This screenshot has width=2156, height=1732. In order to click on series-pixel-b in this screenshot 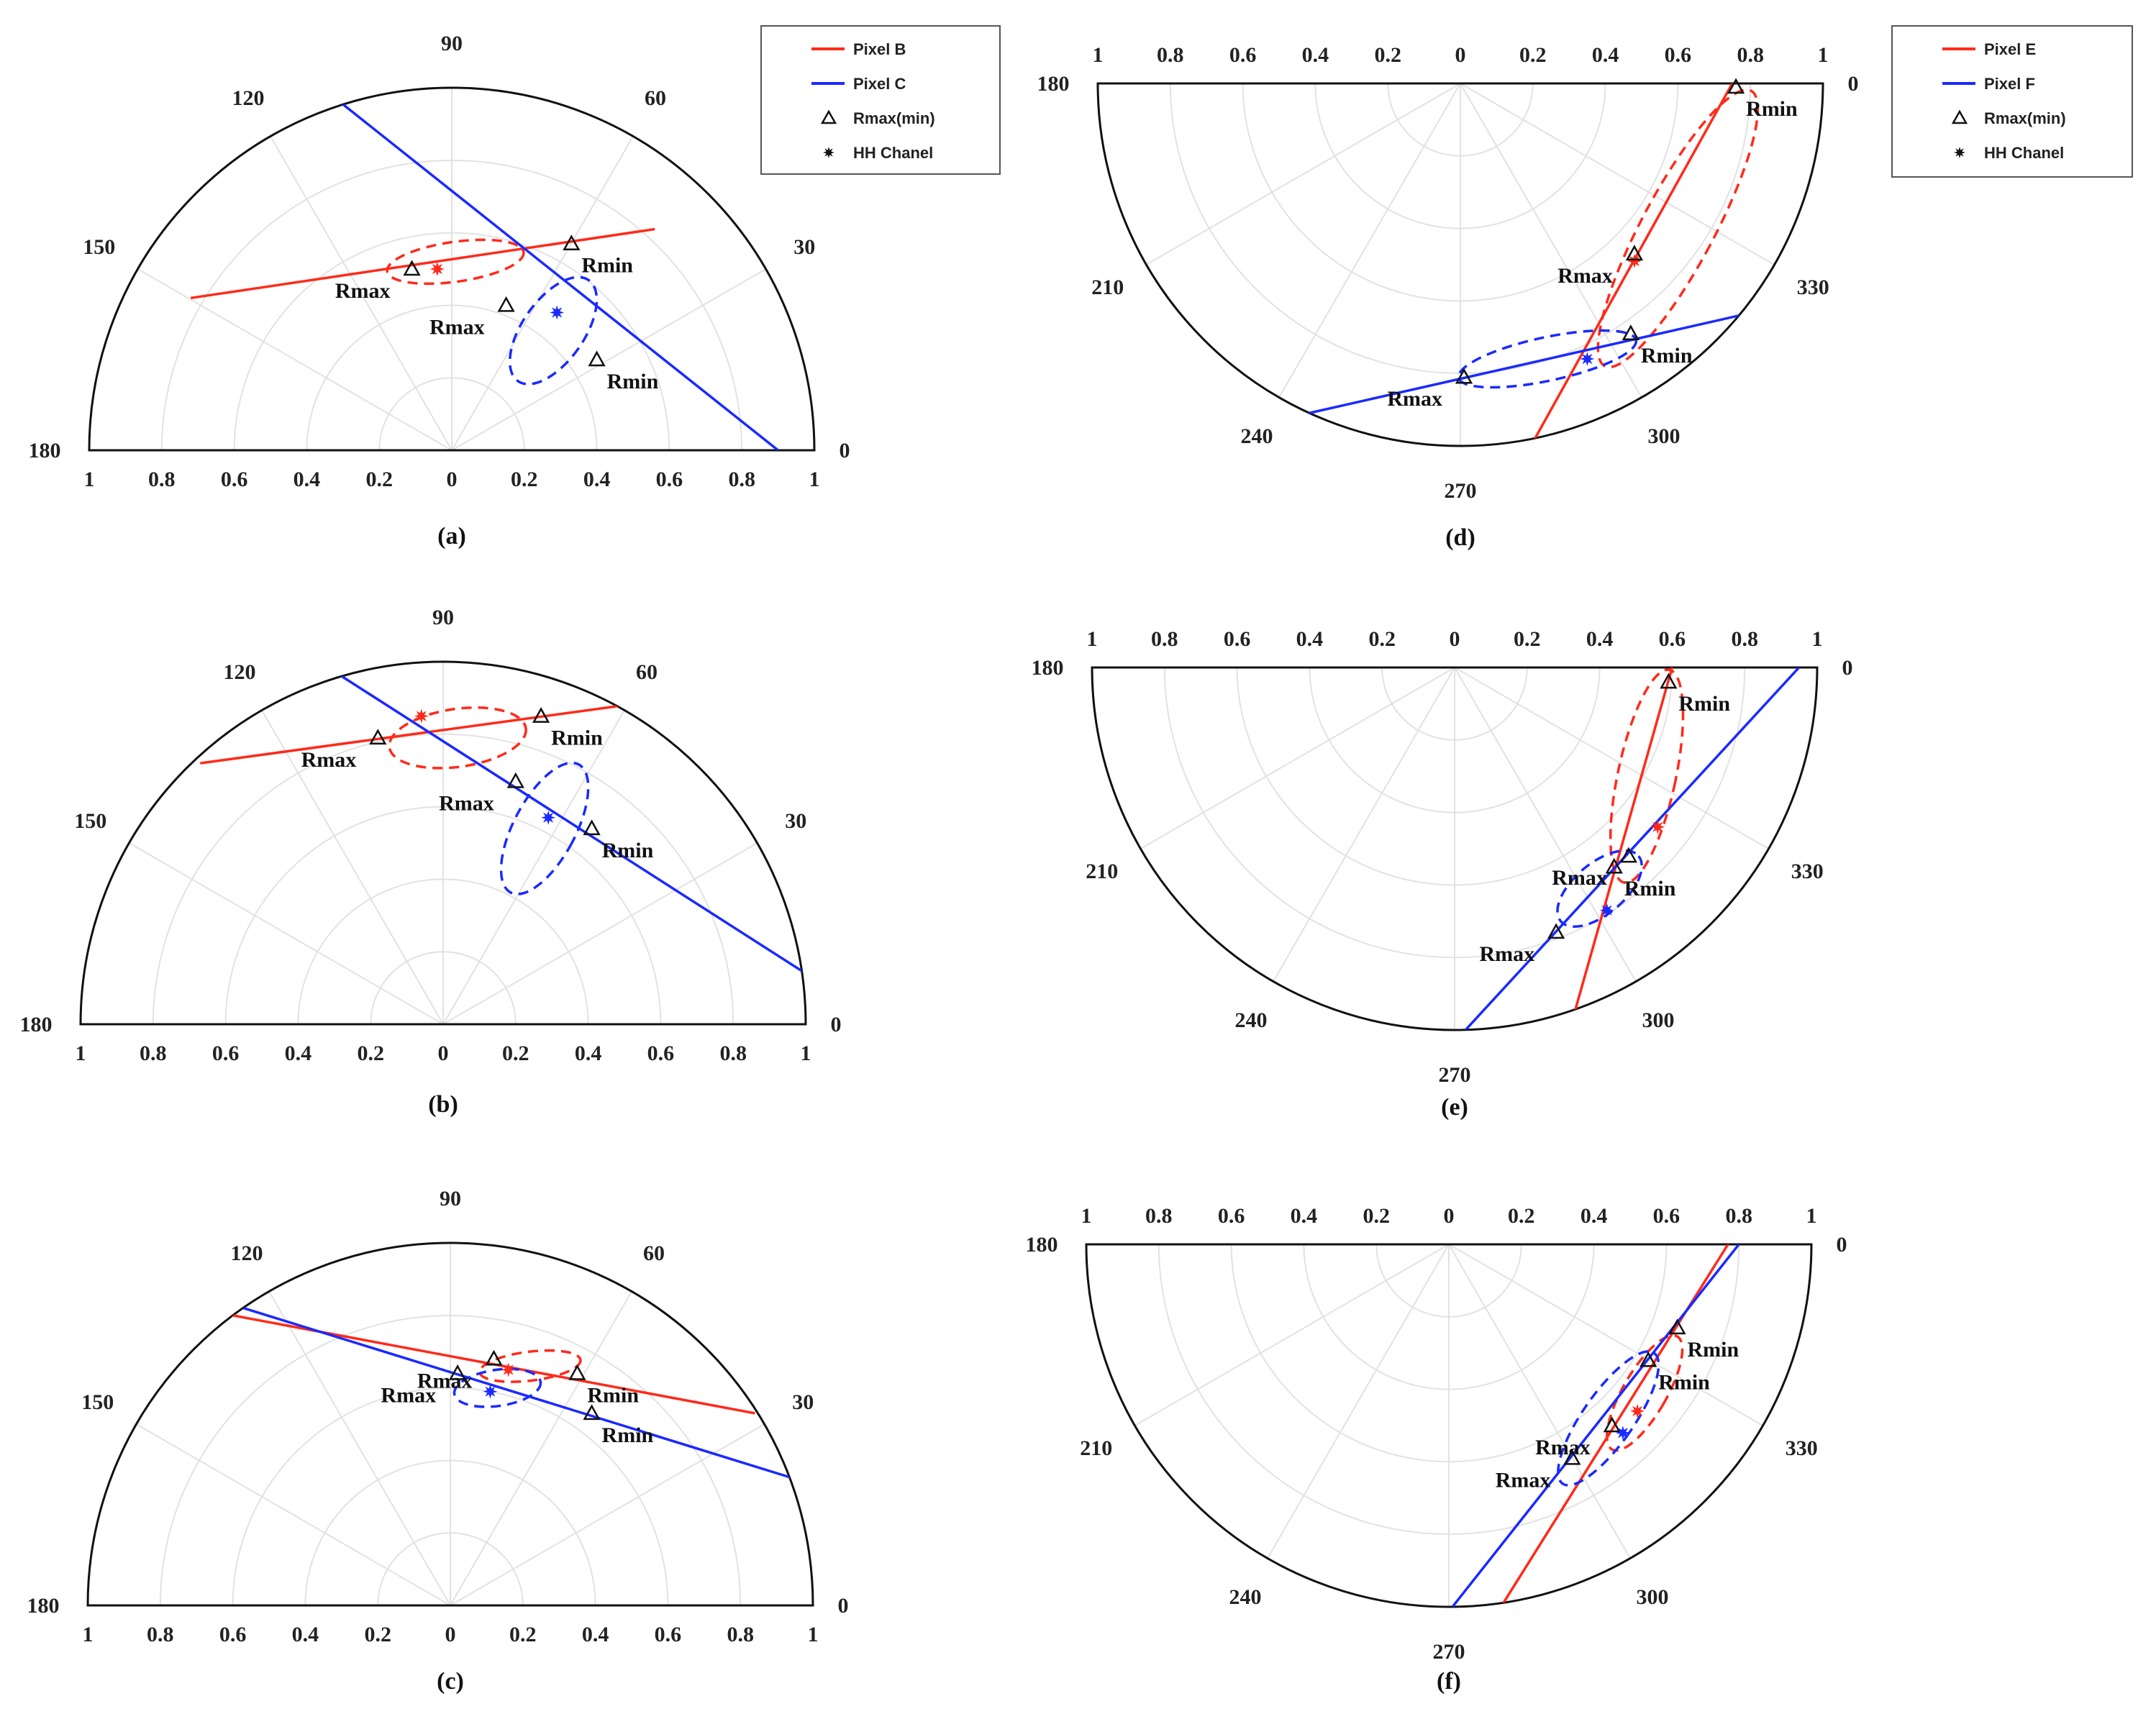, I will do `click(412, 736)`.